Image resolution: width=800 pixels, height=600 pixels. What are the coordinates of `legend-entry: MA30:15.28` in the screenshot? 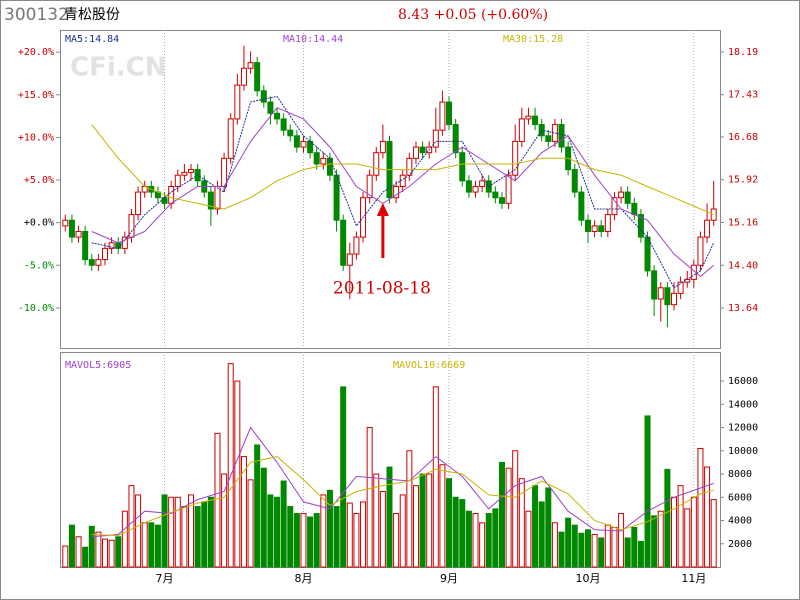 It's located at (533, 39).